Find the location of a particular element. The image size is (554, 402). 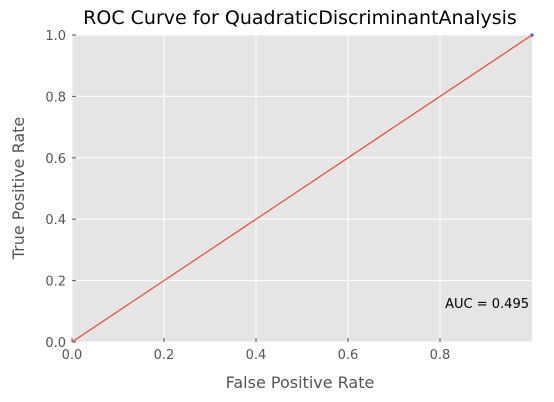

x-axis-label: False Positive Rate is located at coordinates (300, 382).